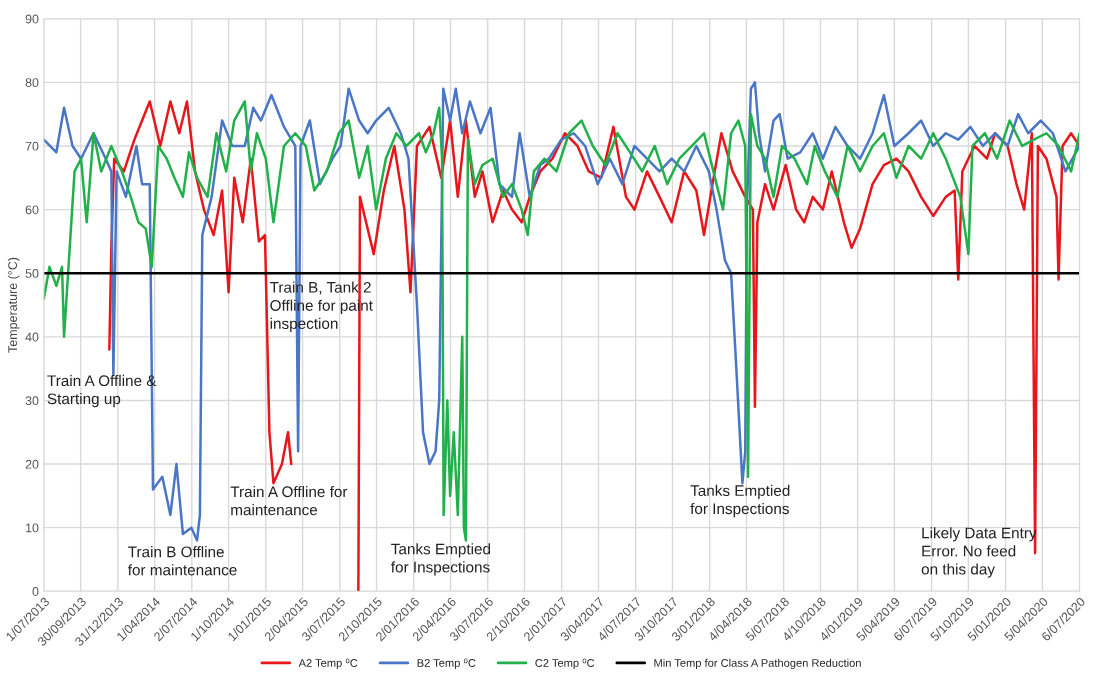 The height and width of the screenshot is (694, 1096). What do you see at coordinates (32, 146) in the screenshot?
I see `y-tick-label: 70` at bounding box center [32, 146].